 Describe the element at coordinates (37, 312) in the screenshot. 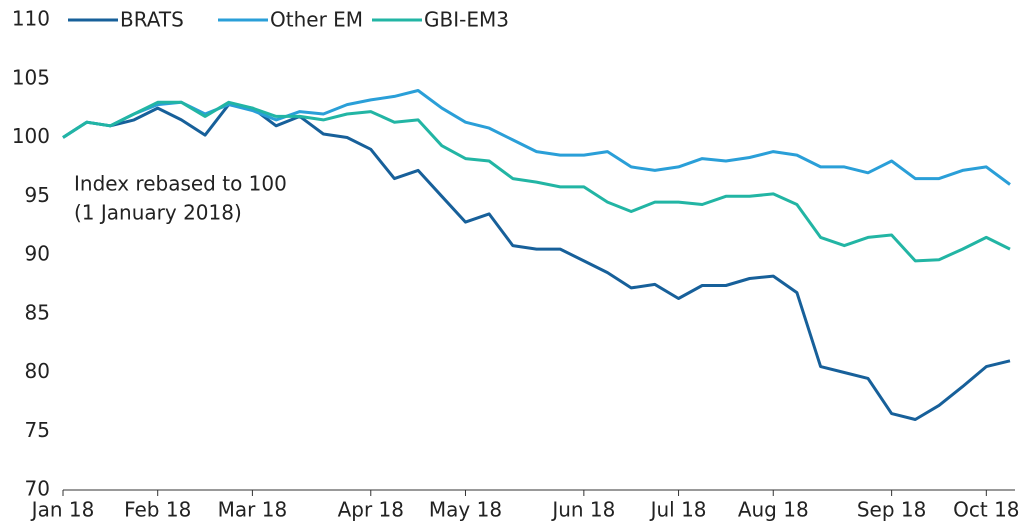

I see `y-tick-label: 85` at that location.